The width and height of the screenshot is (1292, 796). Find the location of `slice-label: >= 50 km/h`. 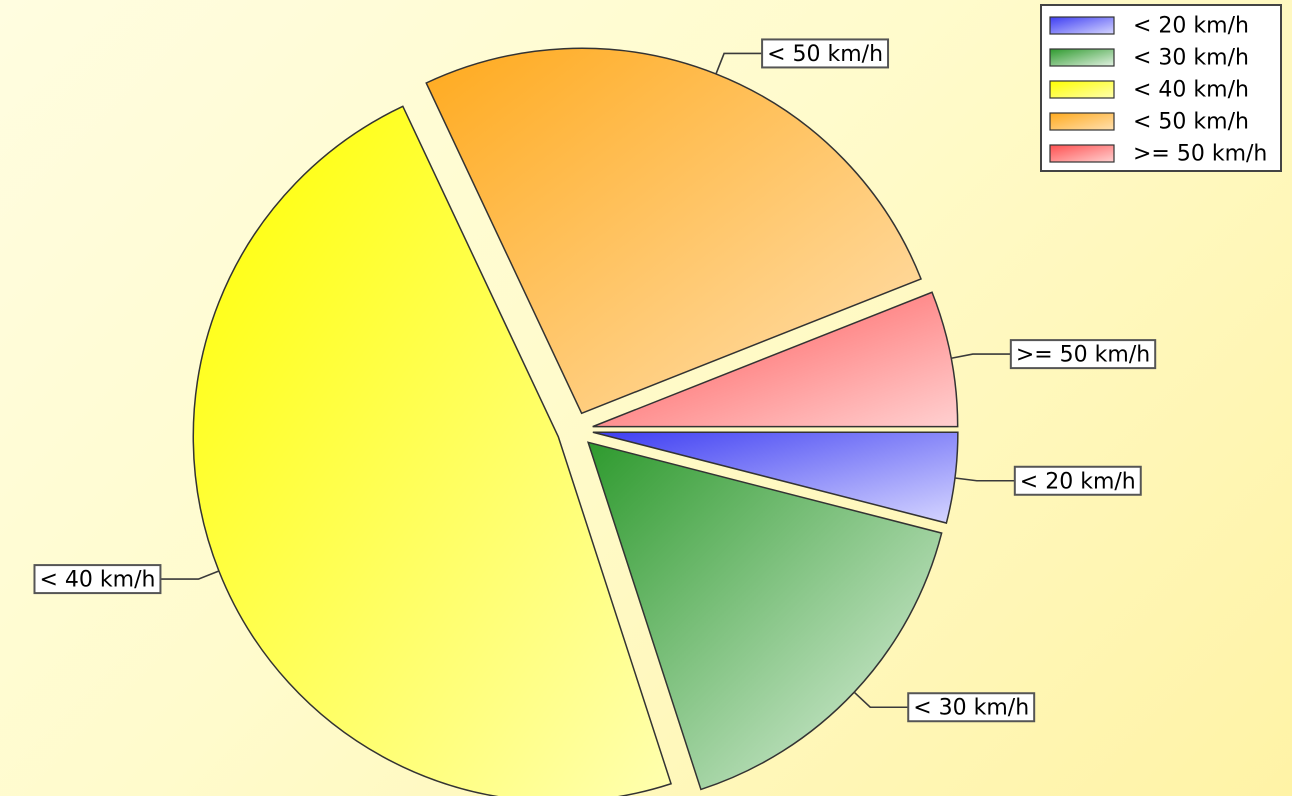

slice-label: >= 50 km/h is located at coordinates (1083, 355).